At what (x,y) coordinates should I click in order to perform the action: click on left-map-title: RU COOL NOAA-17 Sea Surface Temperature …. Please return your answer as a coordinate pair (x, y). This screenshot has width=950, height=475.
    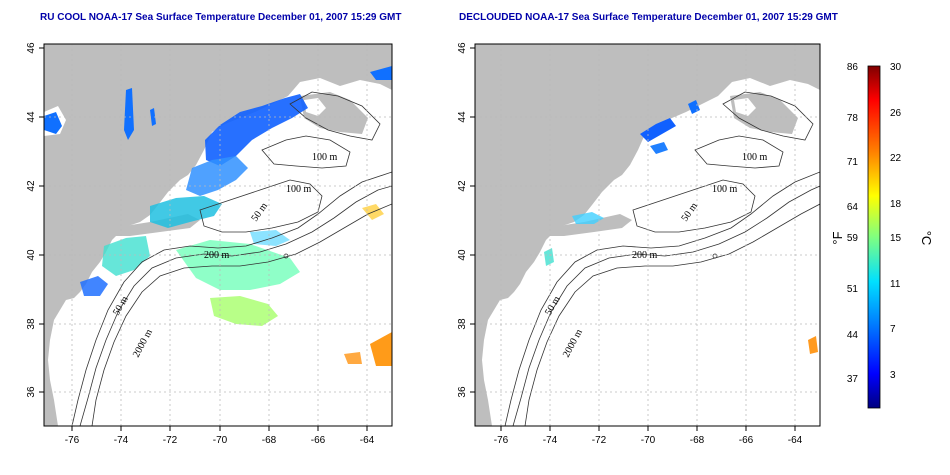
    Looking at the image, I should click on (221, 17).